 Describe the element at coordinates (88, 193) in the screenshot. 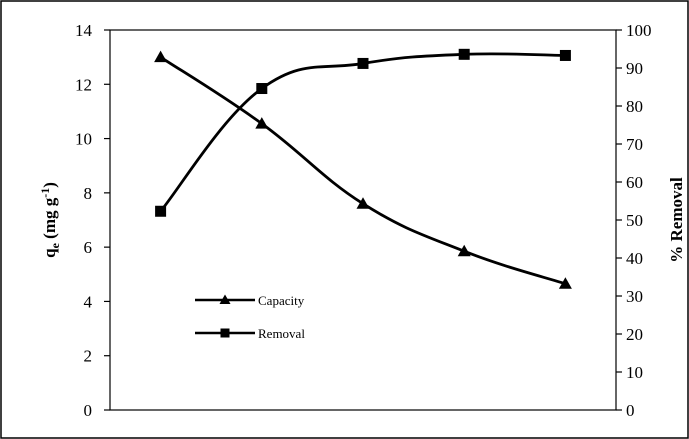

I see `left-tick-label: 8` at that location.